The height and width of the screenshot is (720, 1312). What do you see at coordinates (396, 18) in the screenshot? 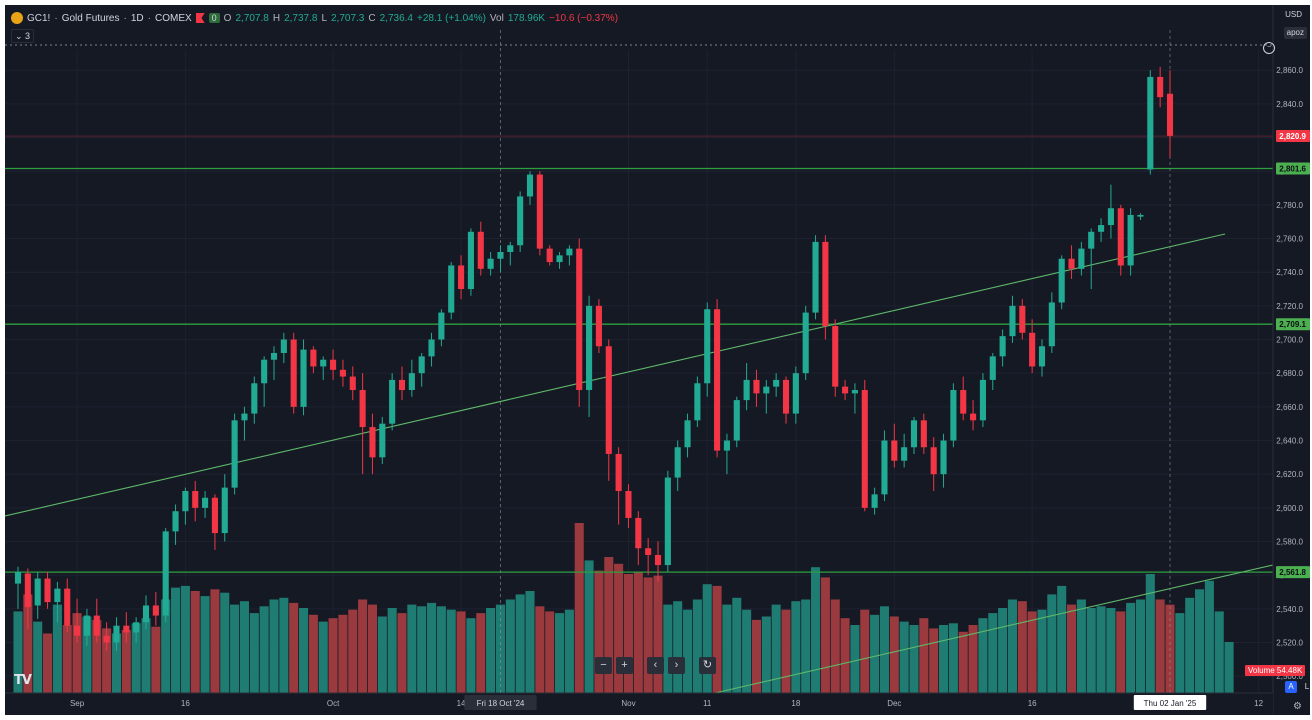
I see `close-value: 2,736.4` at bounding box center [396, 18].